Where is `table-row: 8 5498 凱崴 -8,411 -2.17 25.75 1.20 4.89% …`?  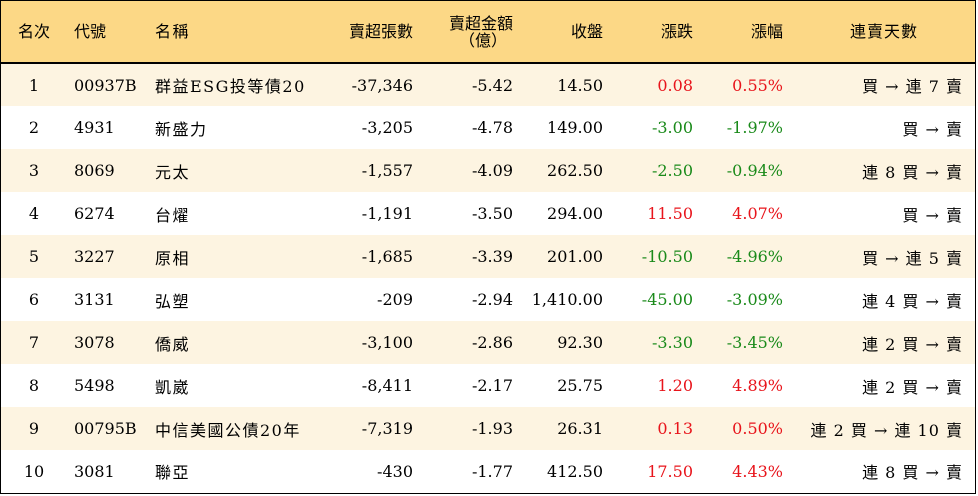 table-row: 8 5498 凱崴 -8,411 -2.17 25.75 1.20 4.89% … is located at coordinates (488, 385).